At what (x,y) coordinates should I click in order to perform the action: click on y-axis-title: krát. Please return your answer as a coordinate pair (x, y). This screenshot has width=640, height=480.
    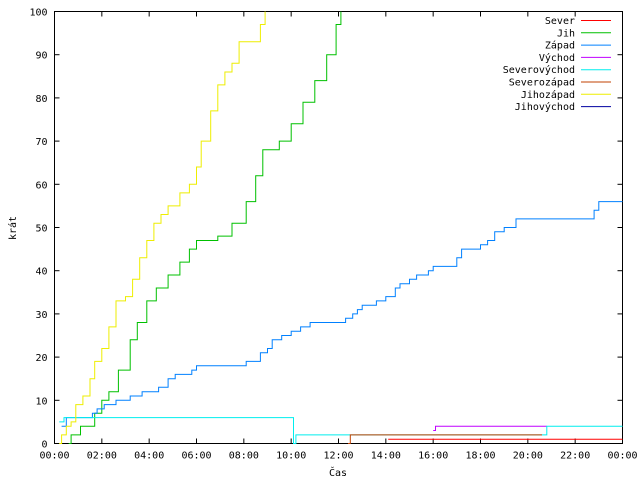
    Looking at the image, I should click on (13, 228).